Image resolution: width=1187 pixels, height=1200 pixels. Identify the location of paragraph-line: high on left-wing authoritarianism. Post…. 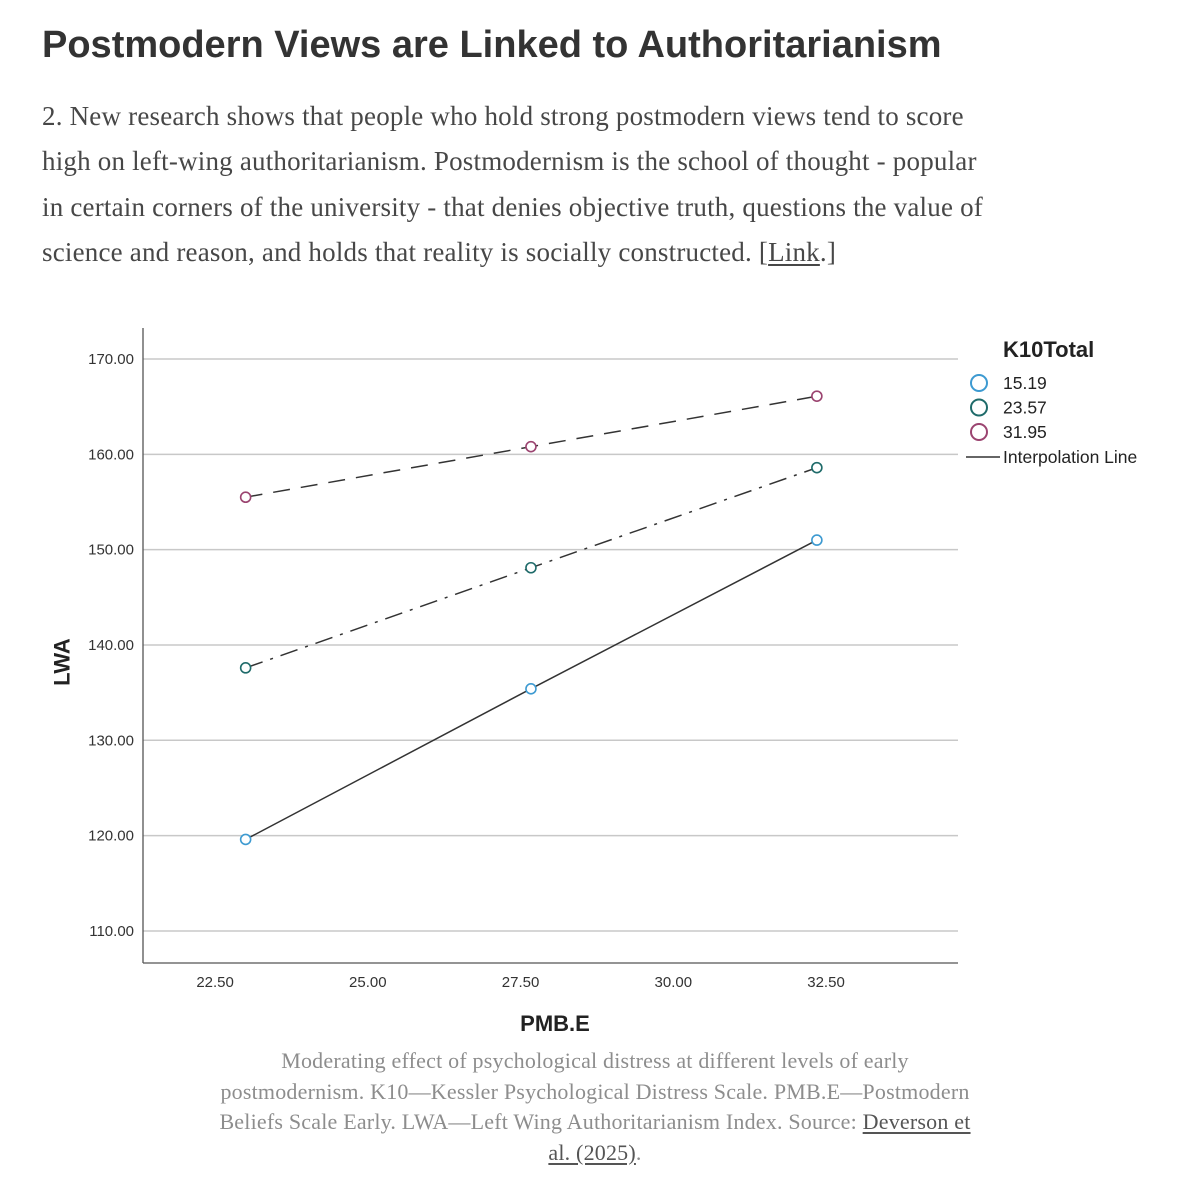
(509, 161).